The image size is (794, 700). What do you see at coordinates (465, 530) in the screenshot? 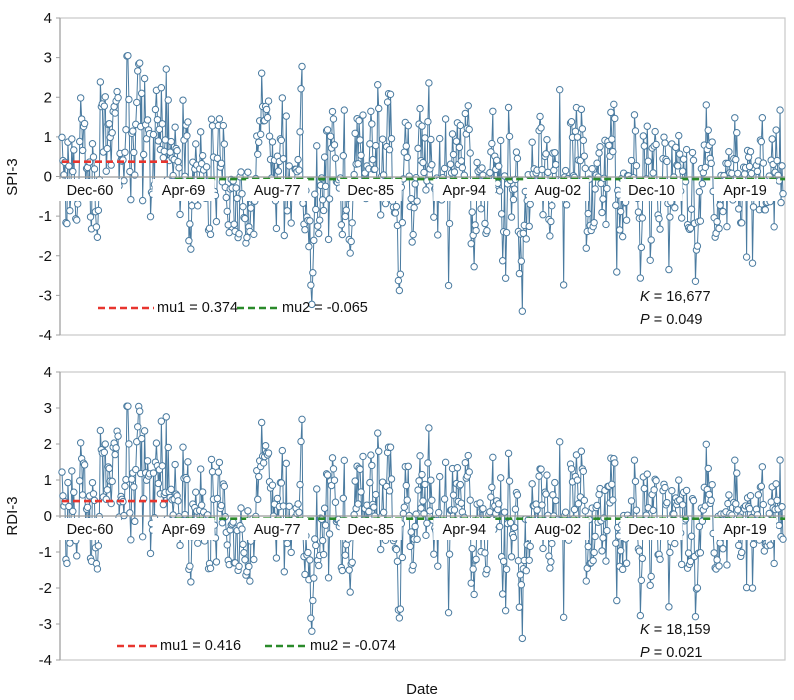
I see `rdi3-x-tick-label: Apr-94` at bounding box center [465, 530].